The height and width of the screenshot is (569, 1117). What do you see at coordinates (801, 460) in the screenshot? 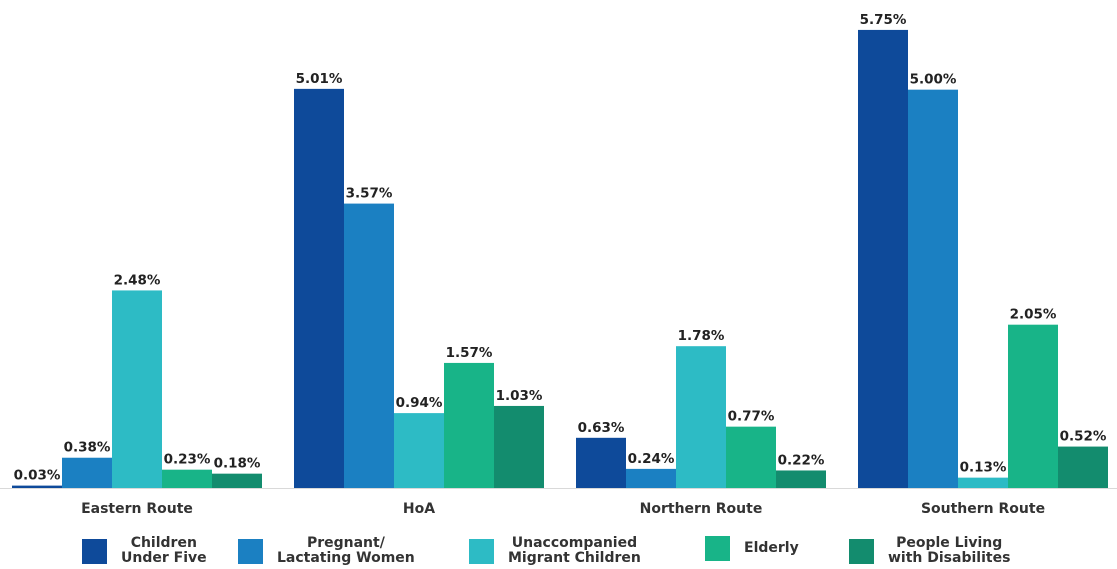
I see `data-label: 0.22%` at bounding box center [801, 460].